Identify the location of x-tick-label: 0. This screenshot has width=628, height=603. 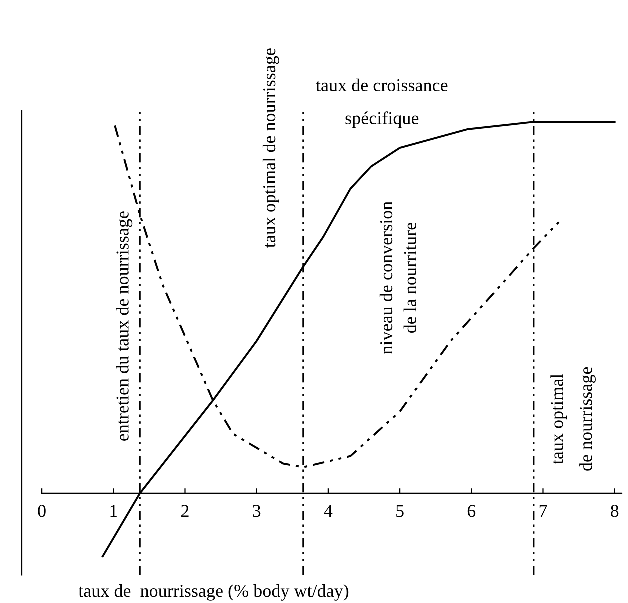
(42, 511).